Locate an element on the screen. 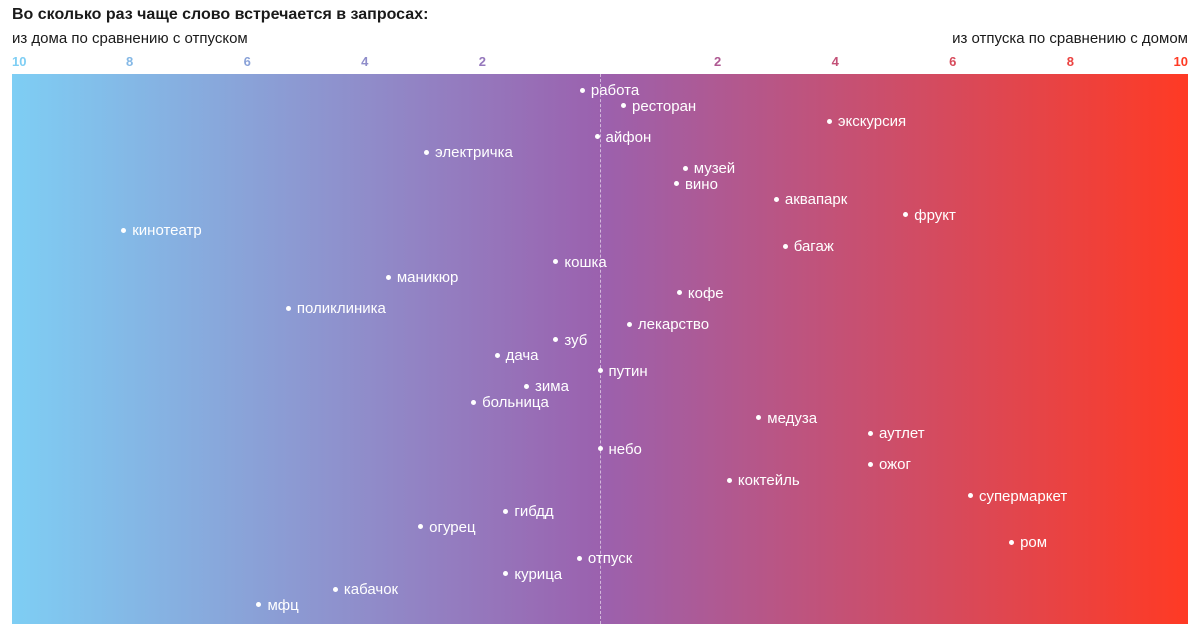 The height and width of the screenshot is (637, 1200). point-label: зима is located at coordinates (552, 387).